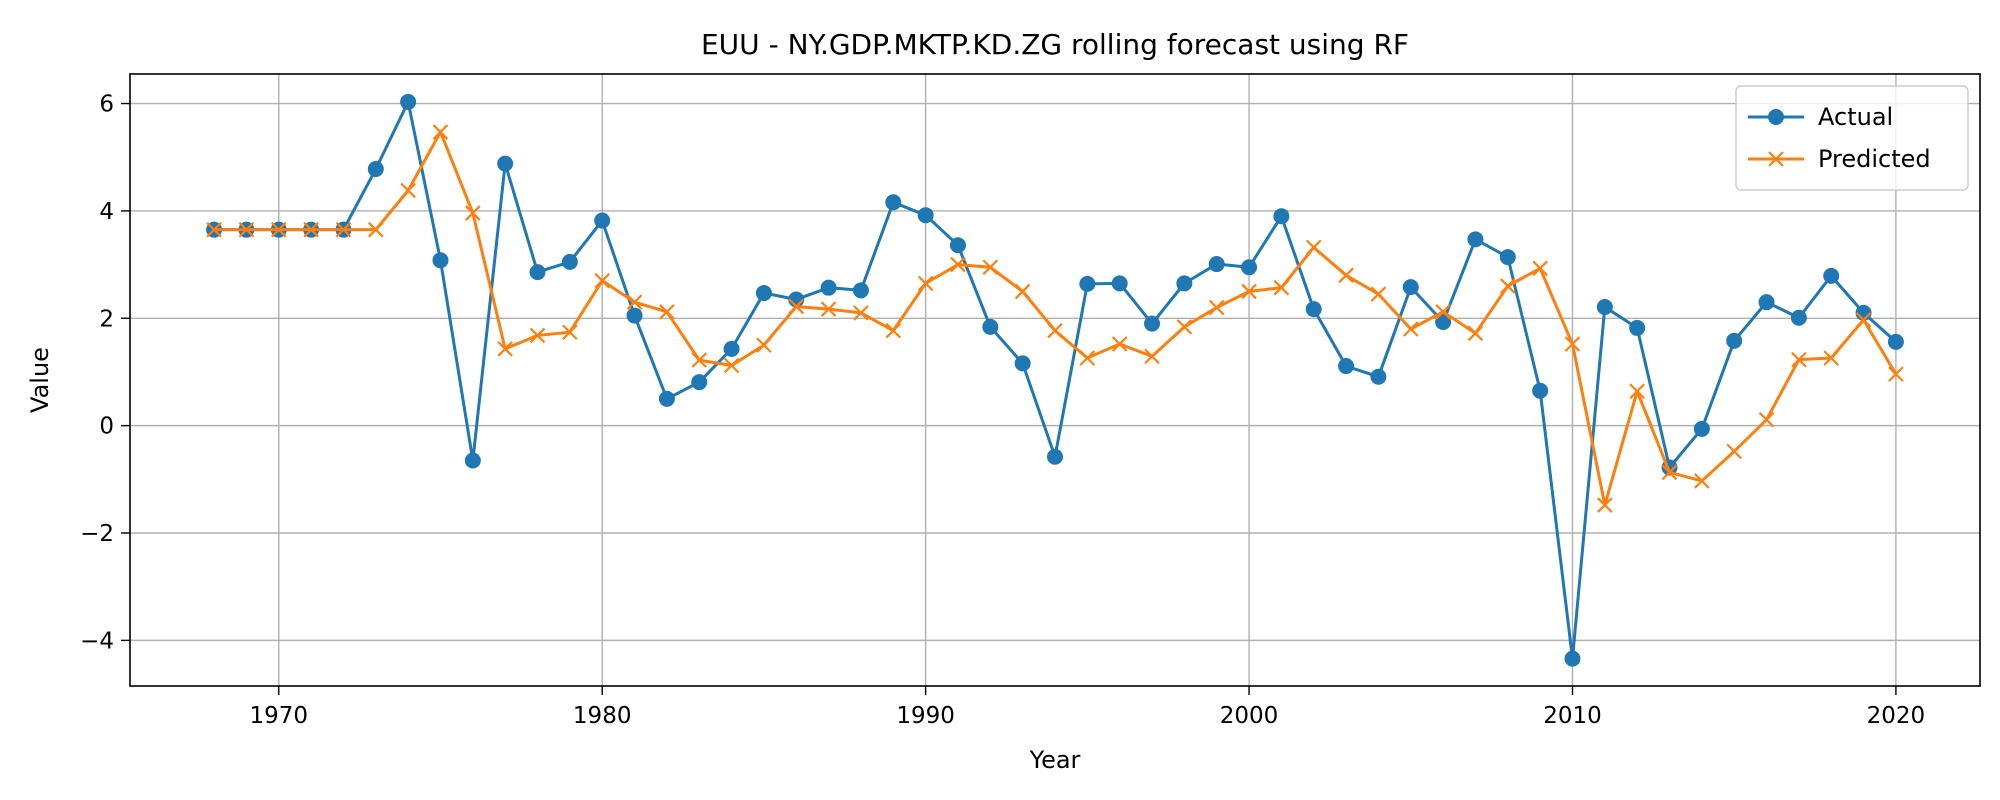 This screenshot has height=800, width=2000. Describe the element at coordinates (279, 716) in the screenshot. I see `x-tick-label: 1970` at that location.